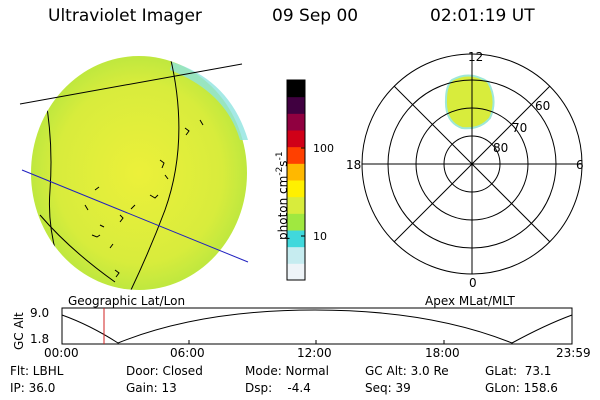 The image size is (600, 400). I want to click on latitude-arc, so click(77, 248).